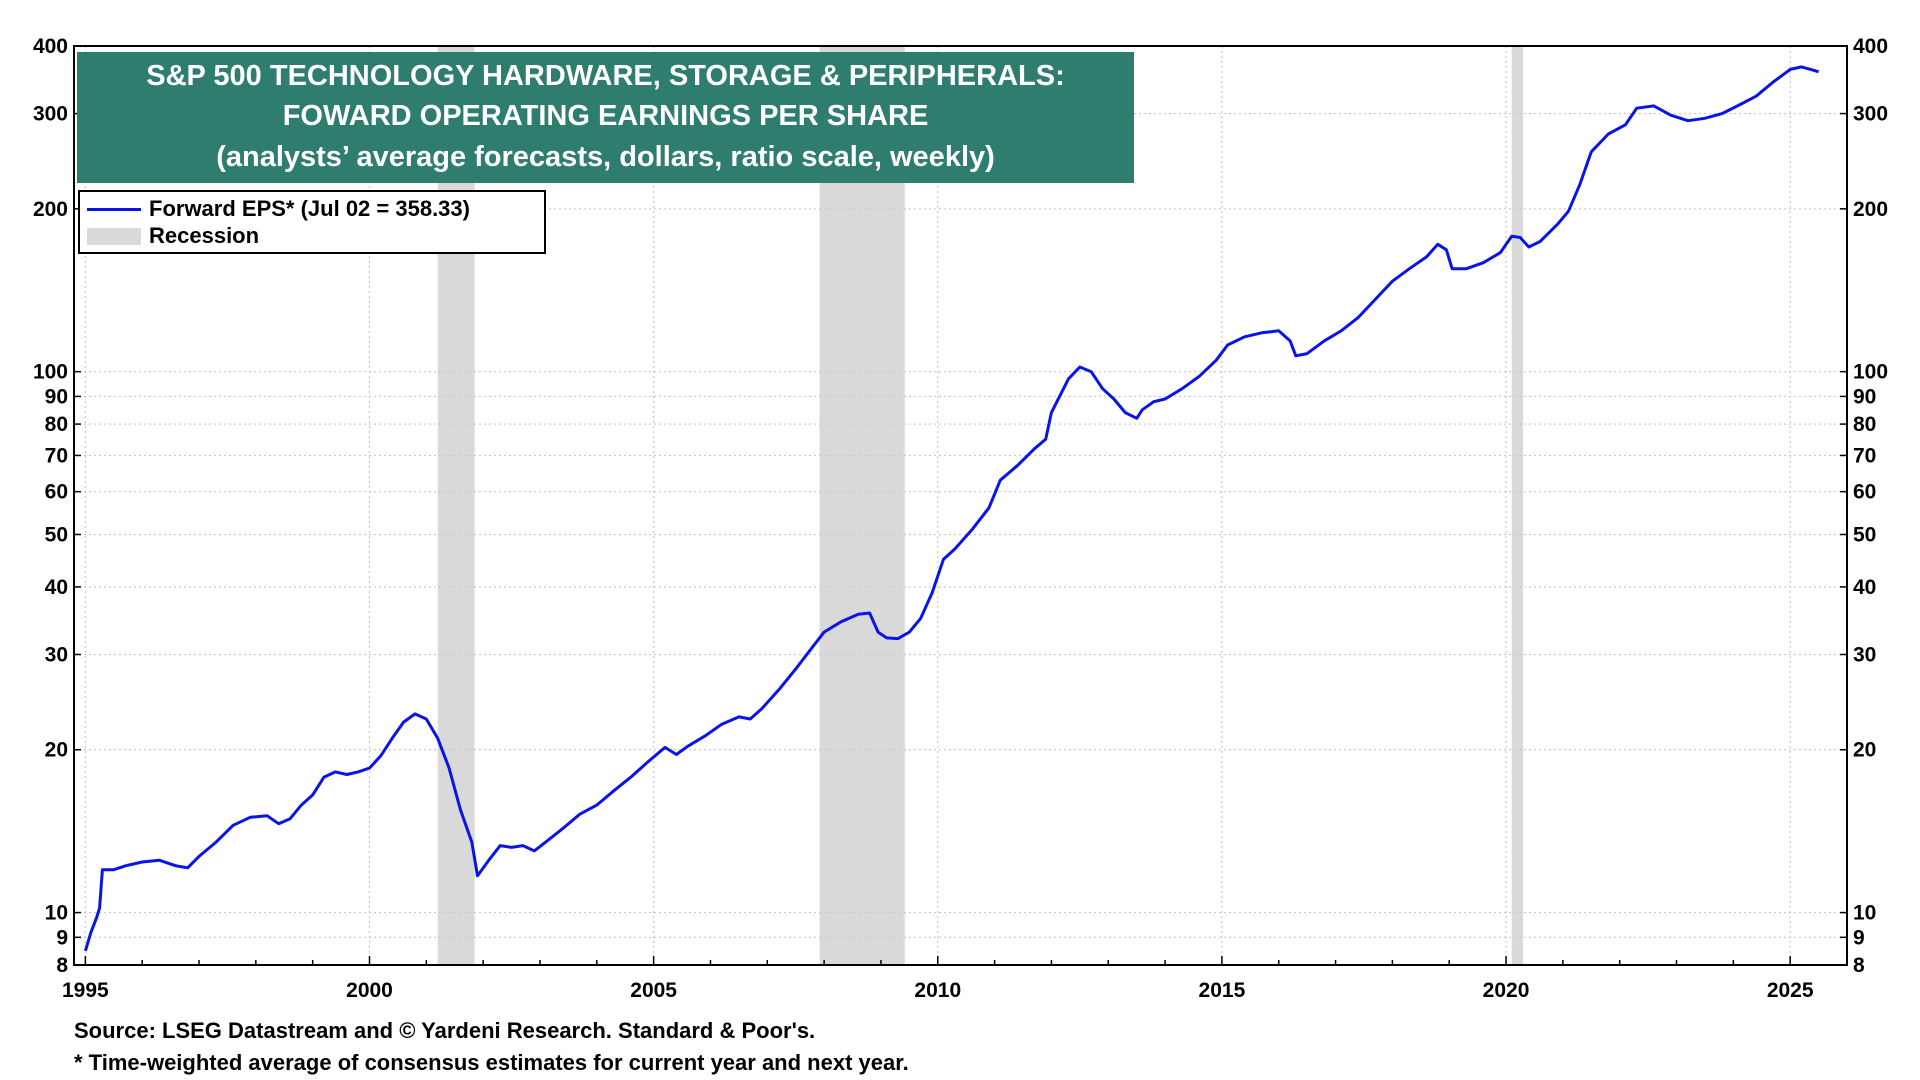  Describe the element at coordinates (1870, 46) in the screenshot. I see `y-tick-label-right-14: 400` at that location.